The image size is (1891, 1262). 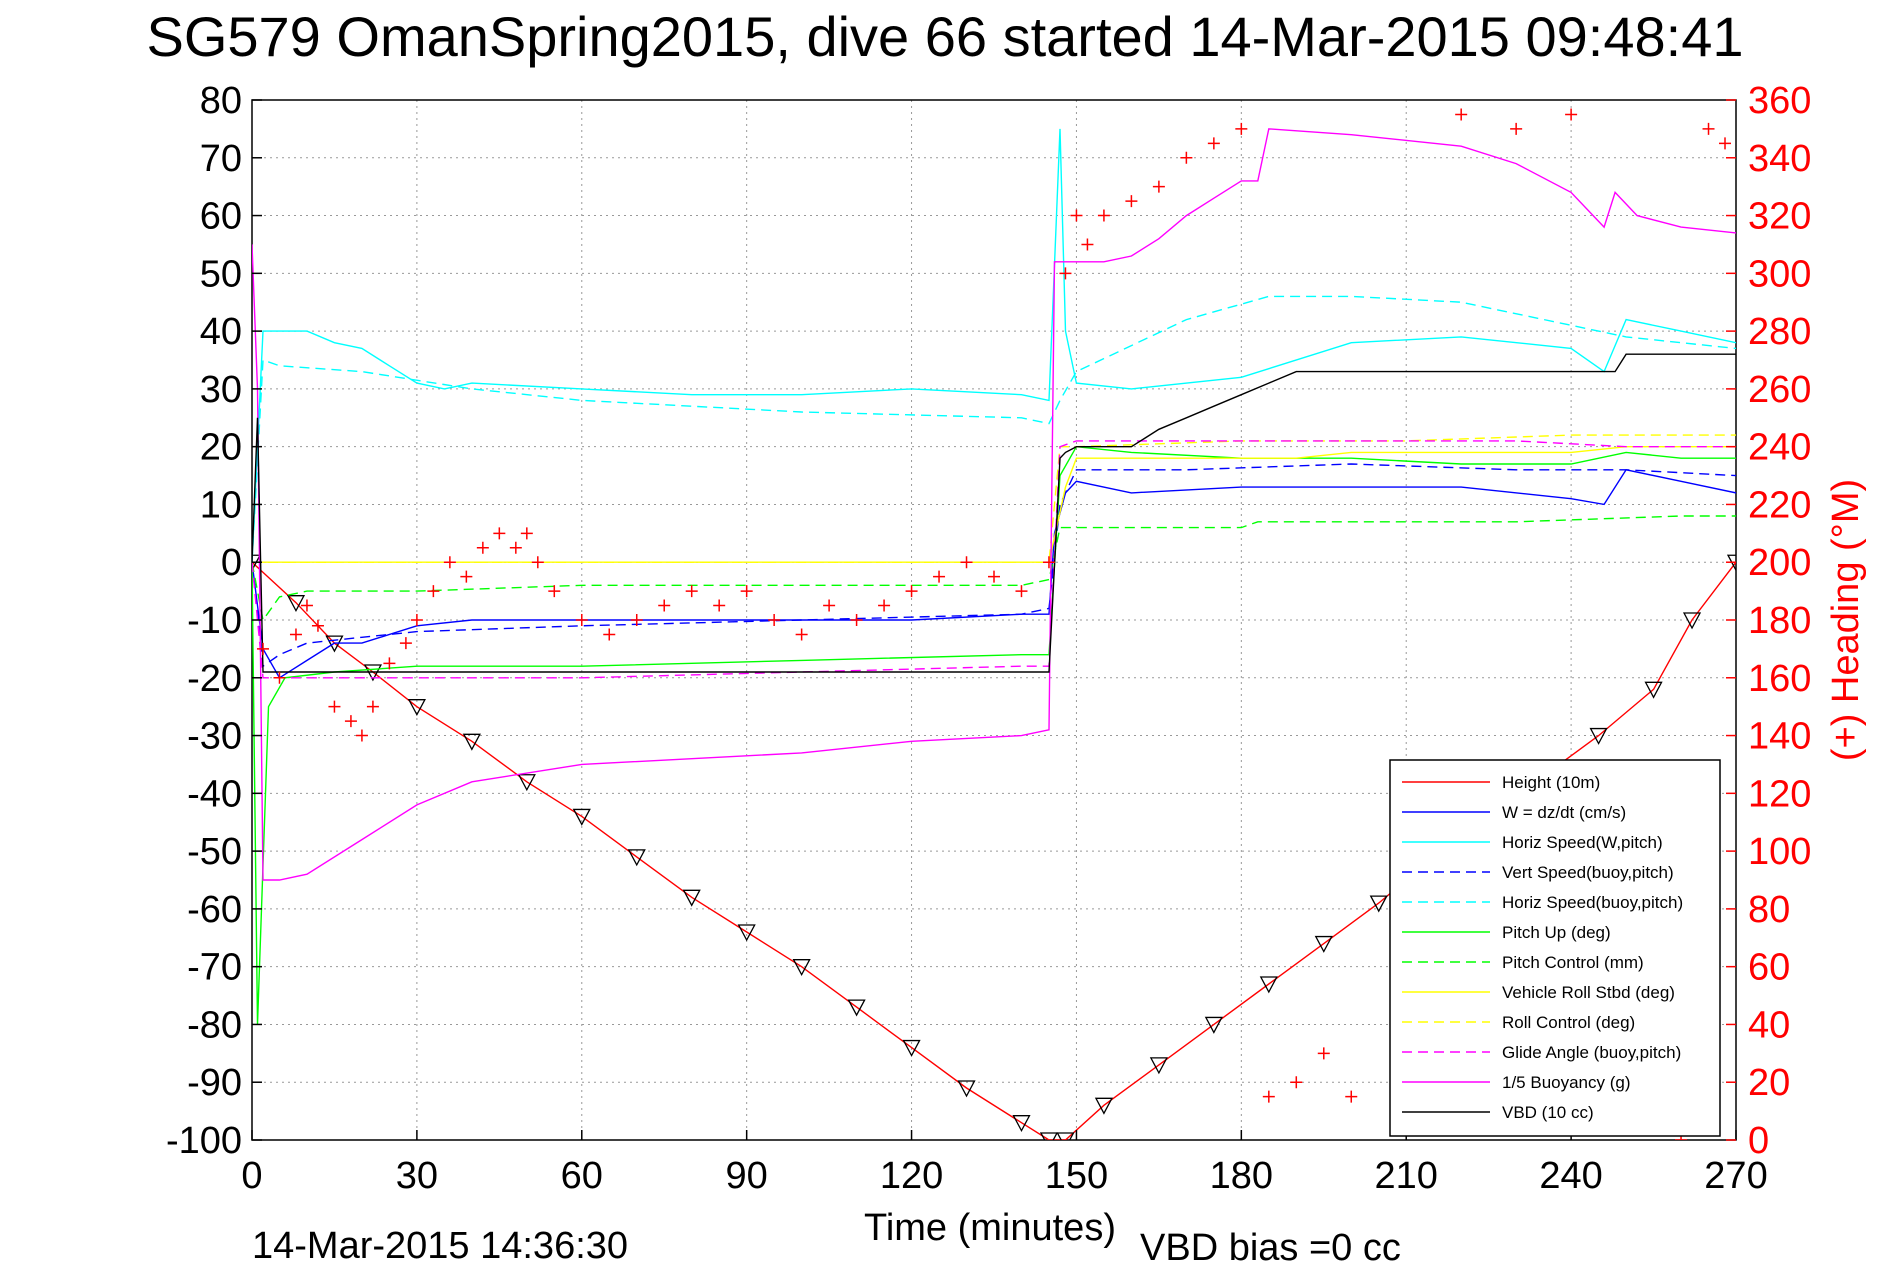 I want to click on x-tick-label: 60, so click(x=582, y=1176).